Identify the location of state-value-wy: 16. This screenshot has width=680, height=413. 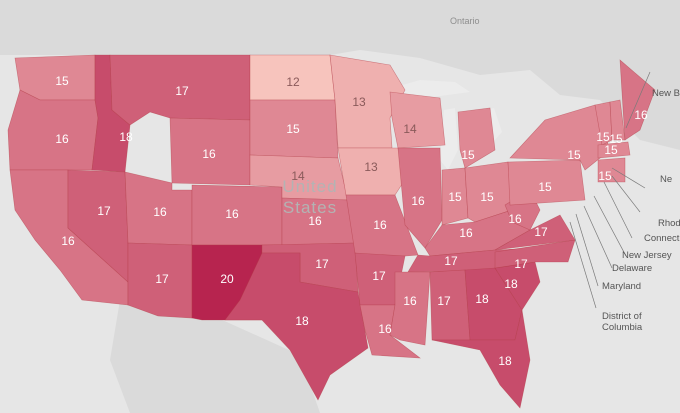
(209, 154).